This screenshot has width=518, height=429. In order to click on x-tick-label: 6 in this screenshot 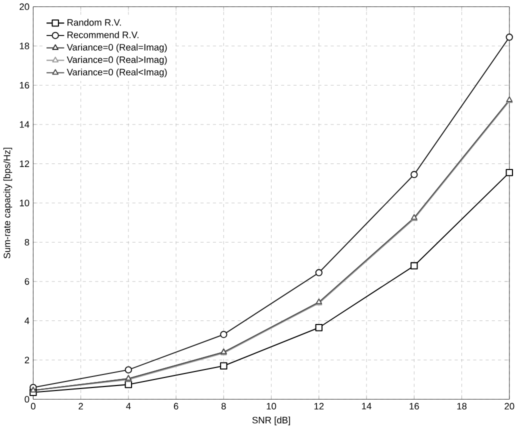, I will do `click(176, 406)`.